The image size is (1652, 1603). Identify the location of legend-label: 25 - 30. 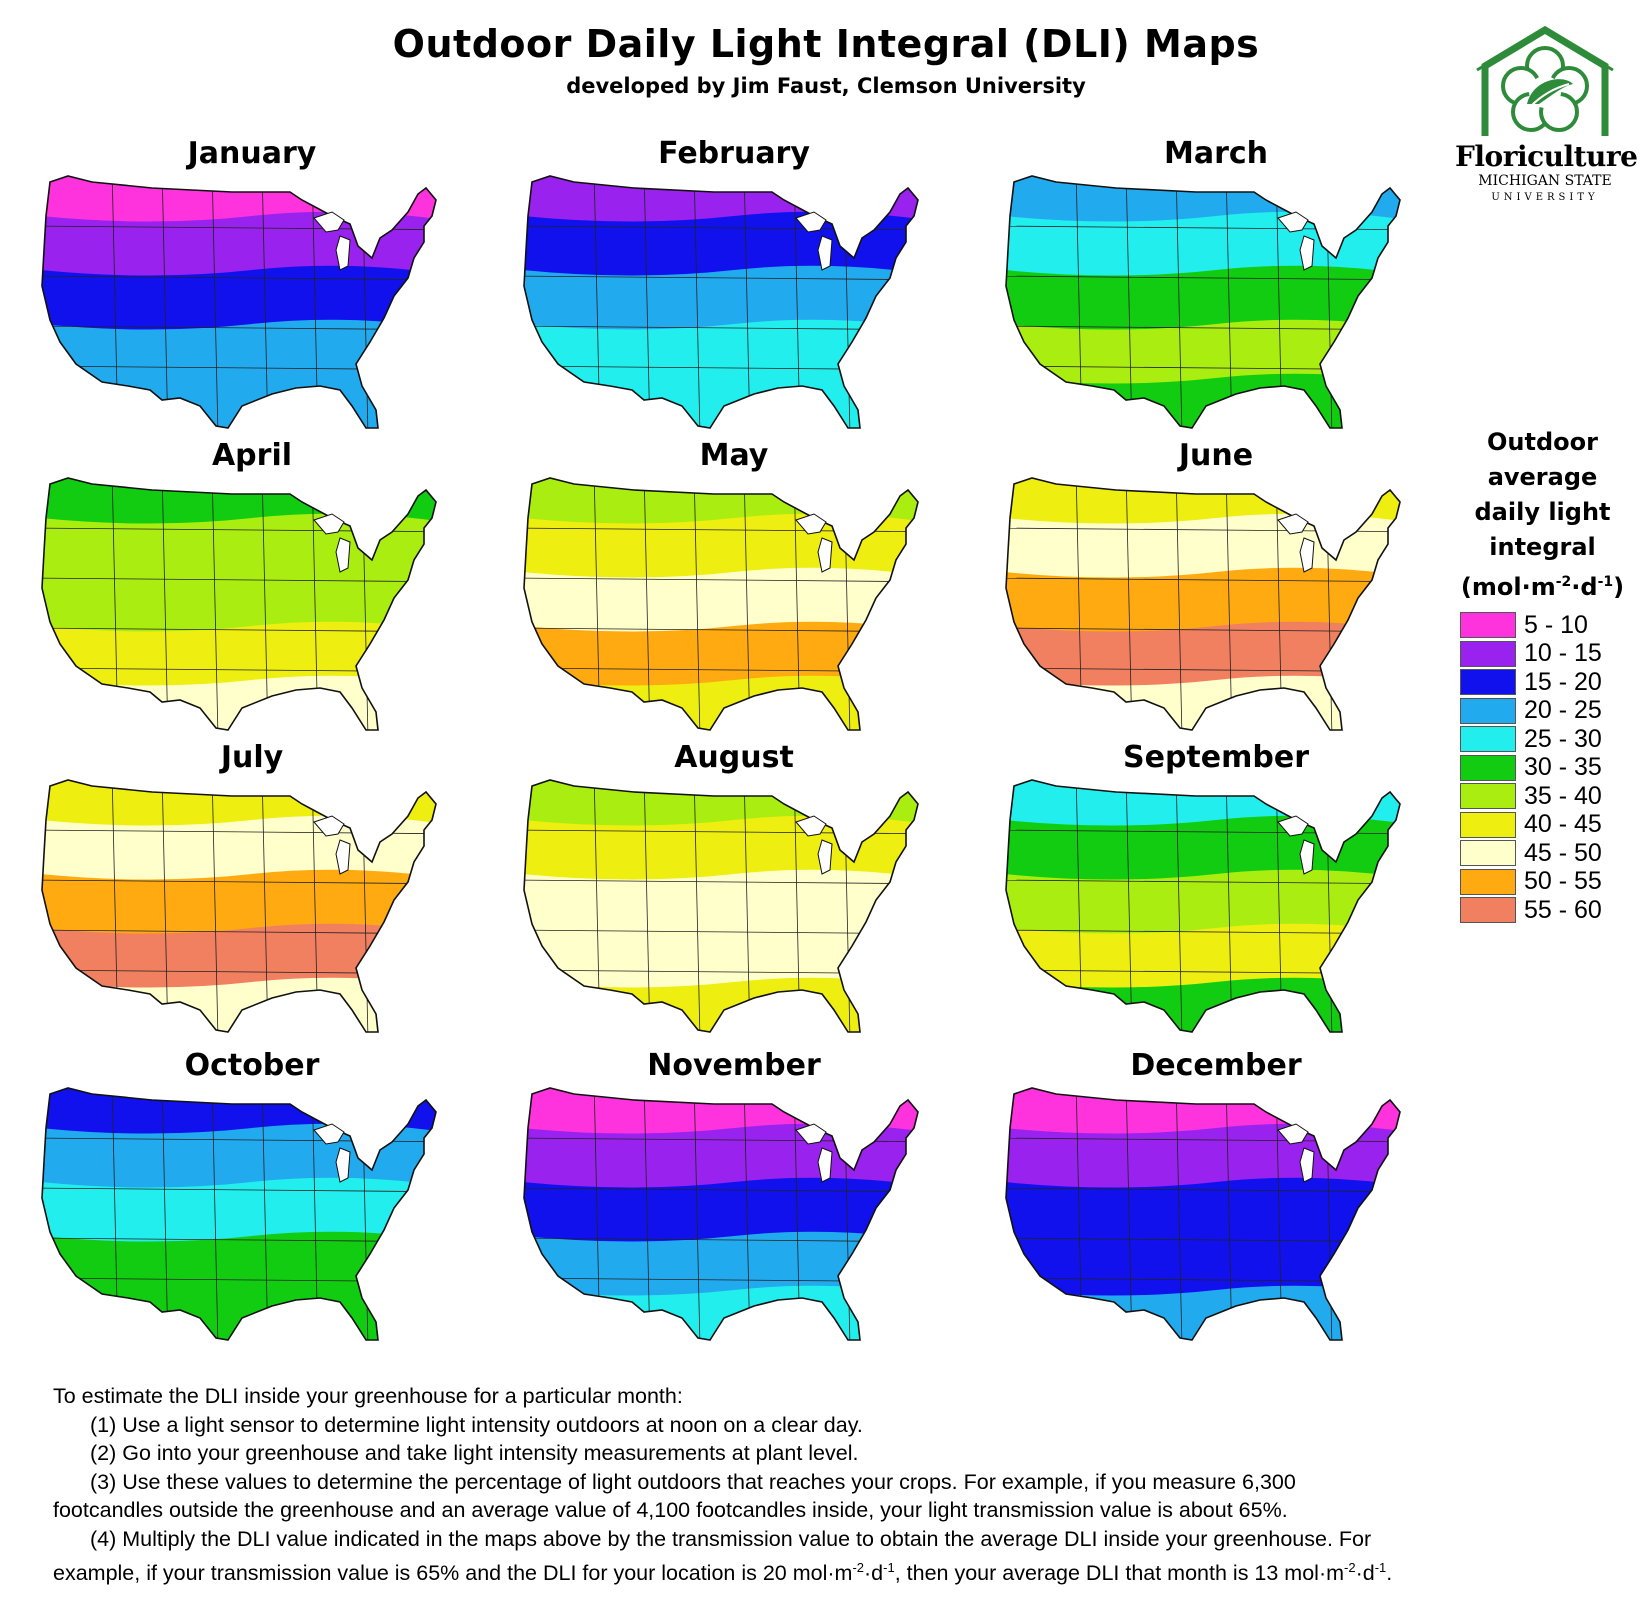
(1563, 738).